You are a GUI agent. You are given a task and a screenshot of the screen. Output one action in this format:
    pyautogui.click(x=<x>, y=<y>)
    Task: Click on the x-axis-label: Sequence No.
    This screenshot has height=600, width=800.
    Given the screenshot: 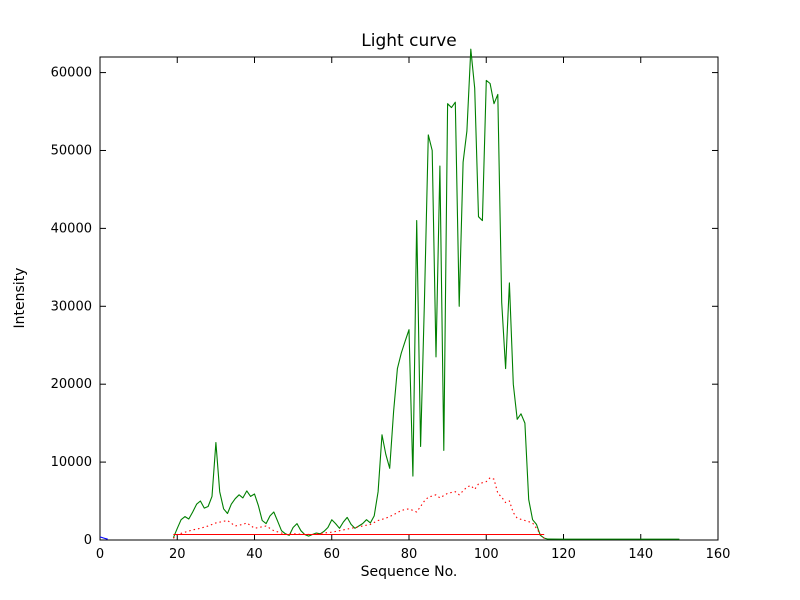 What is the action you would take?
    pyautogui.click(x=409, y=572)
    